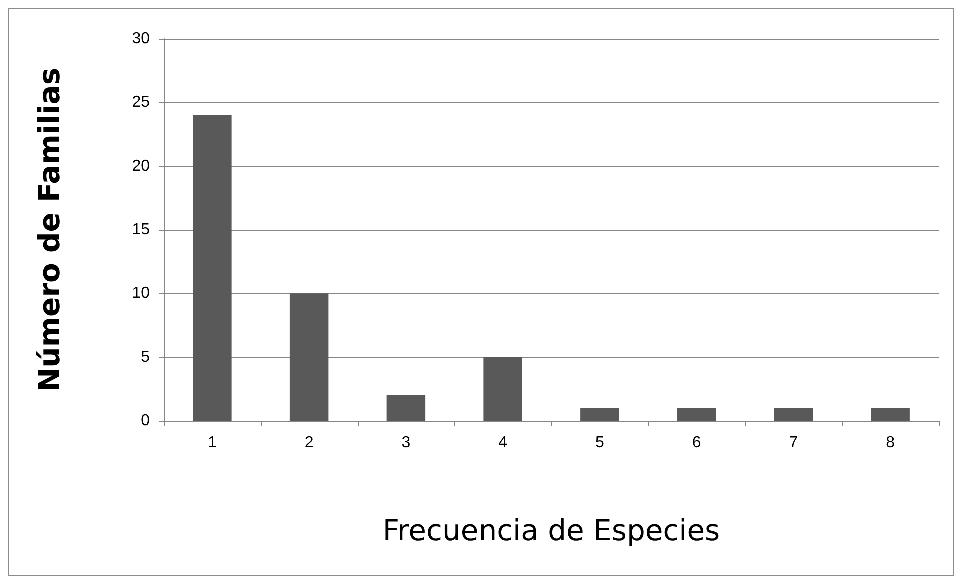 This screenshot has height=583, width=961. I want to click on y-tick-label: 0, so click(145, 421).